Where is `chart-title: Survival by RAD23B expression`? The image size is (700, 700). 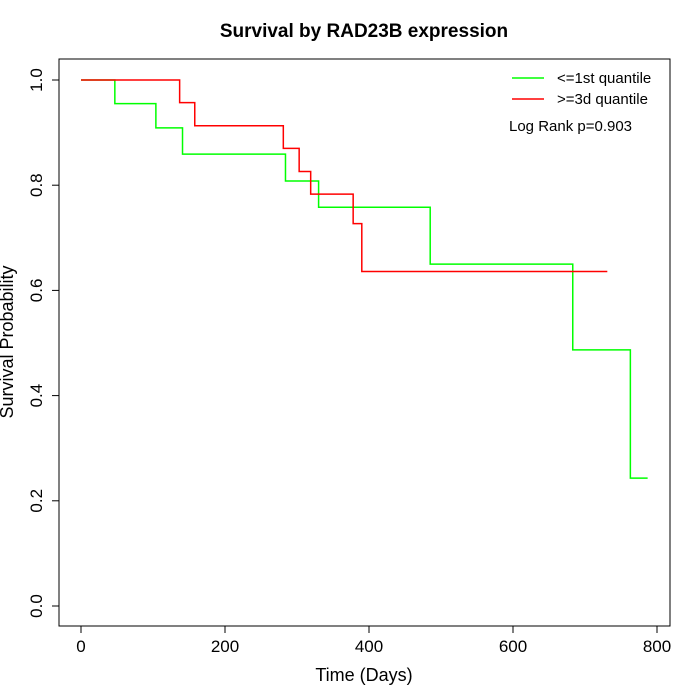
chart-title: Survival by RAD23B expression is located at coordinates (364, 31).